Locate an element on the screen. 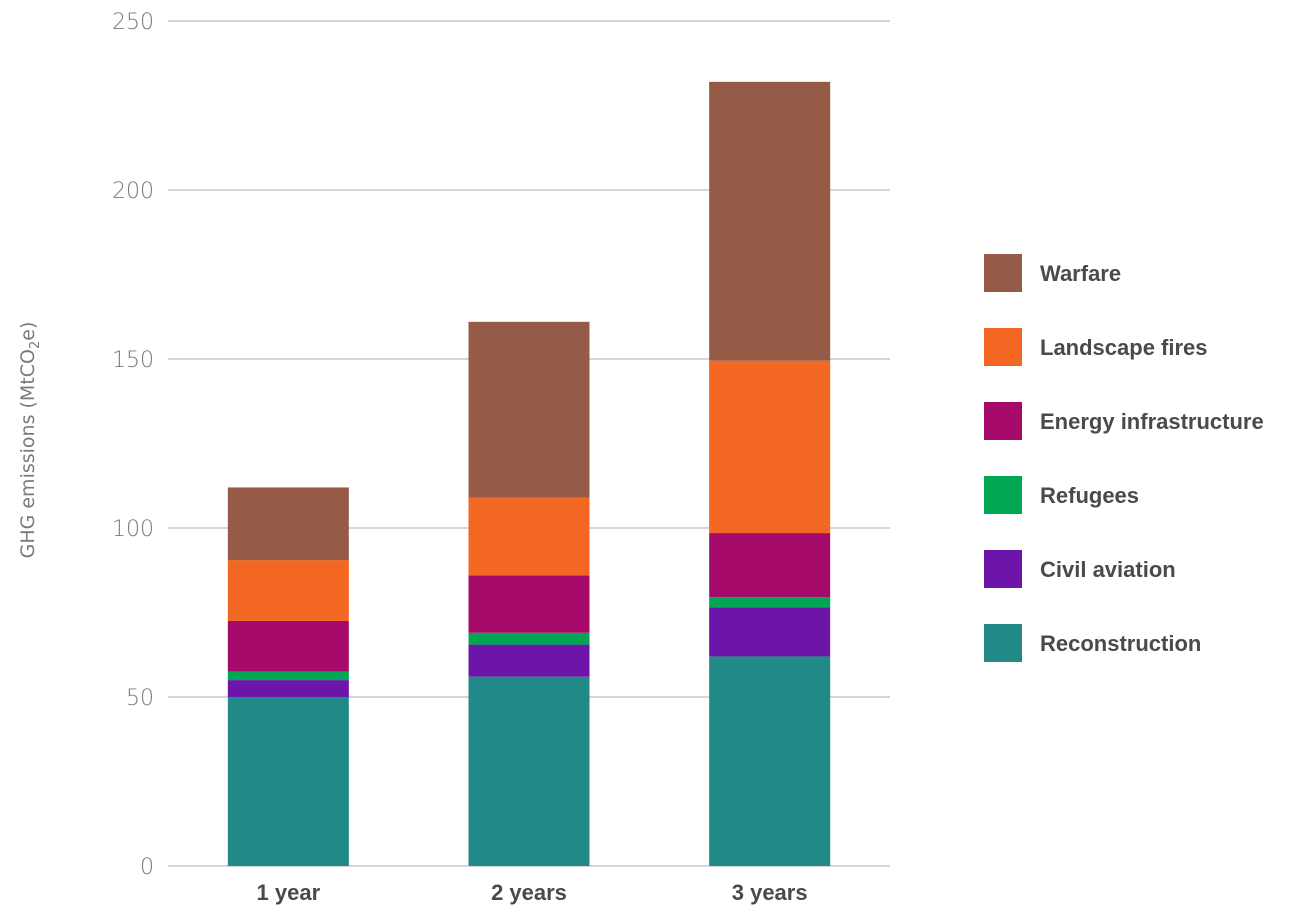  legend-swatch-warfare is located at coordinates (1003, 273).